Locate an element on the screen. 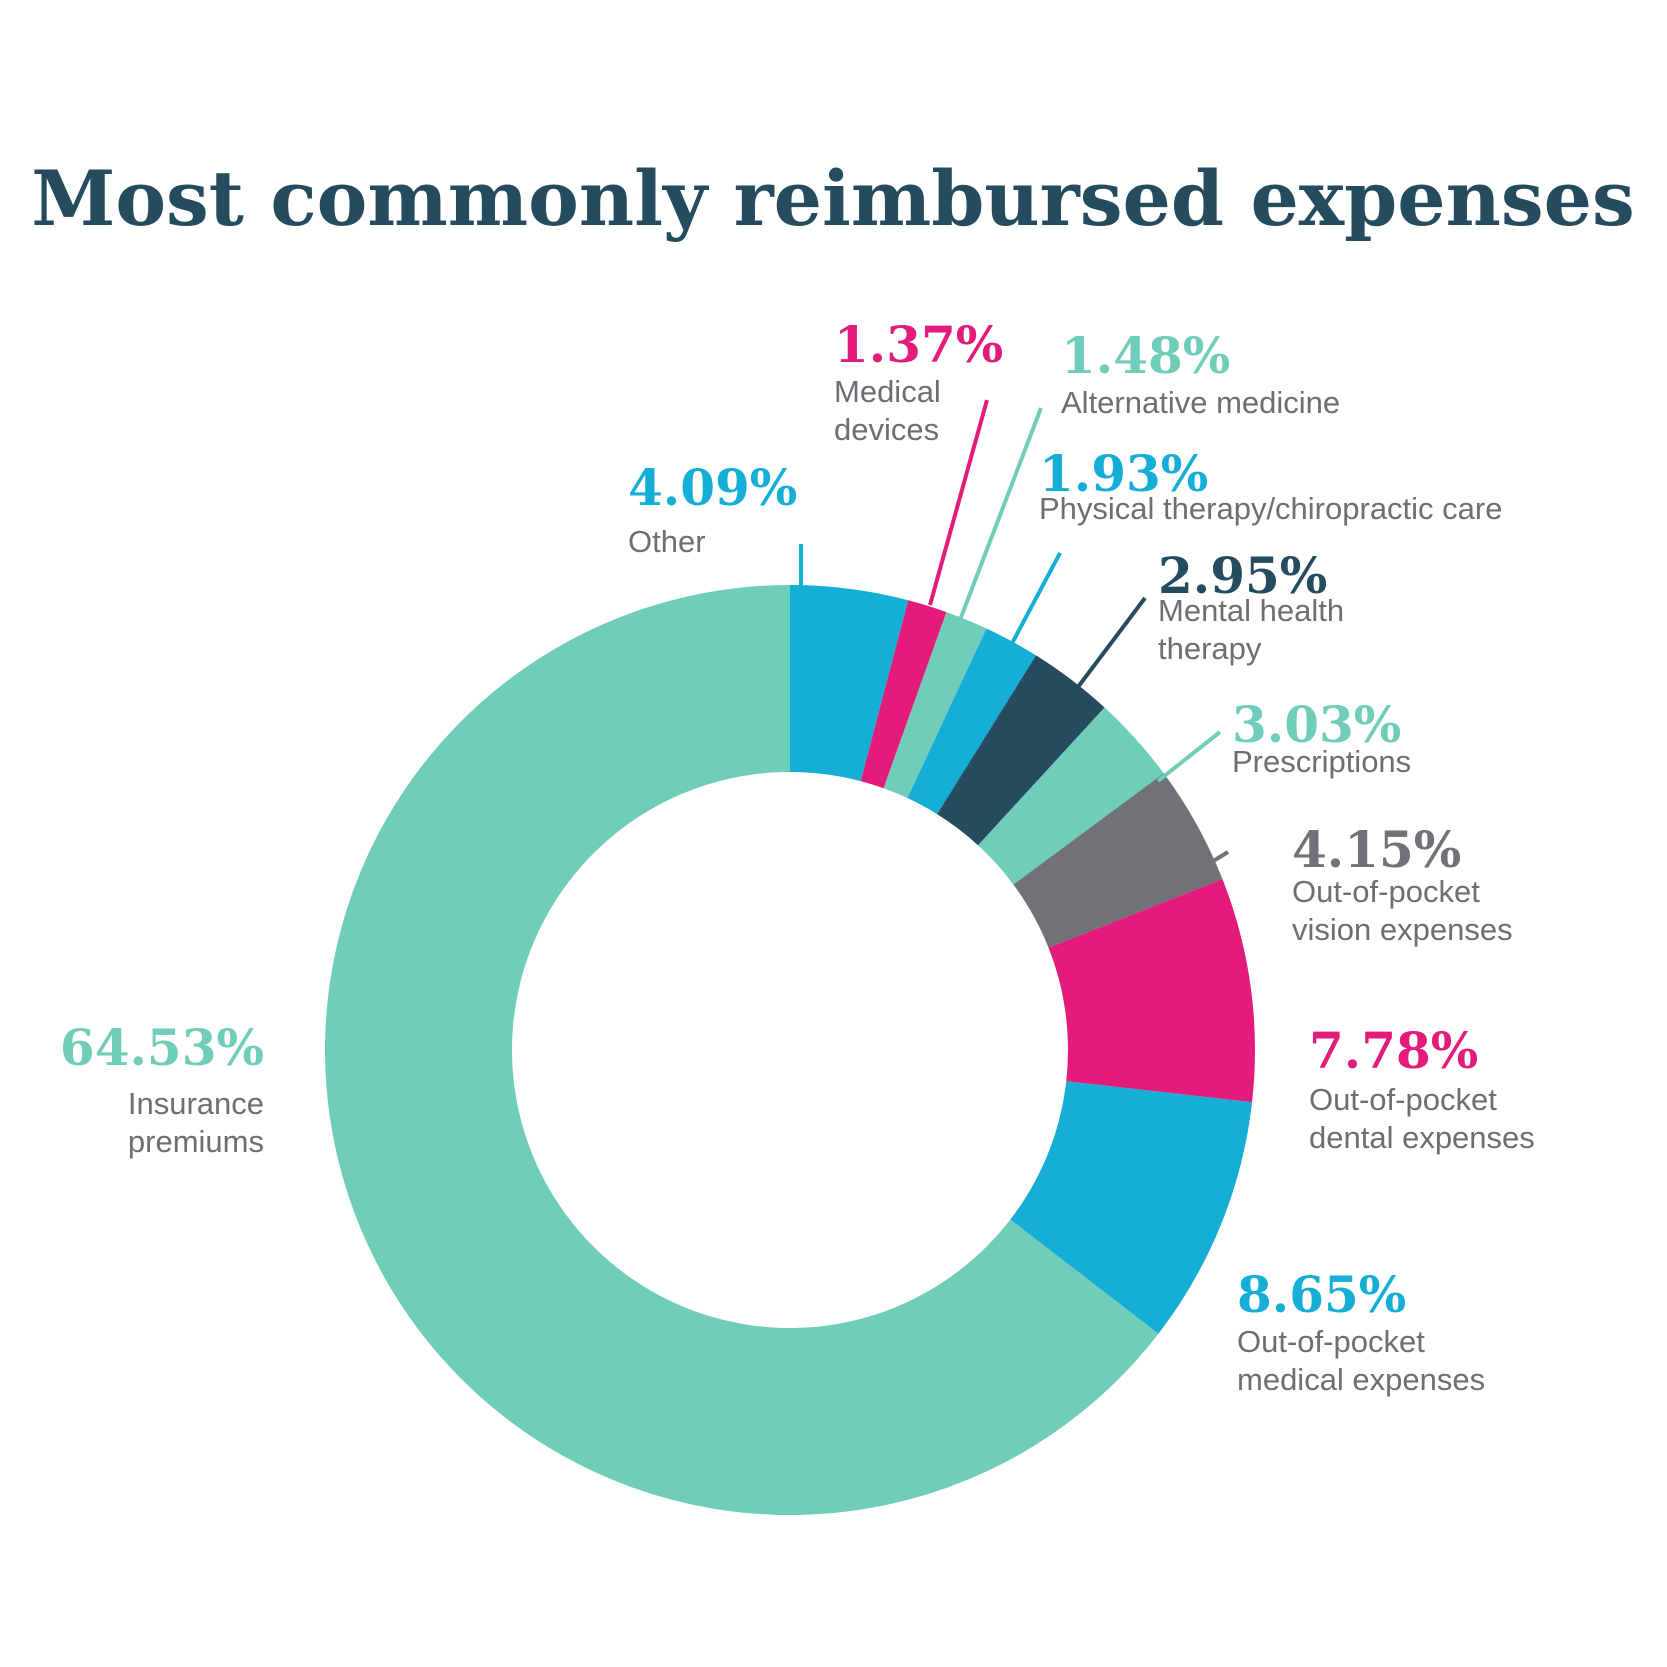  slice-physical-therapy-chiropractic-care is located at coordinates (972, 721).